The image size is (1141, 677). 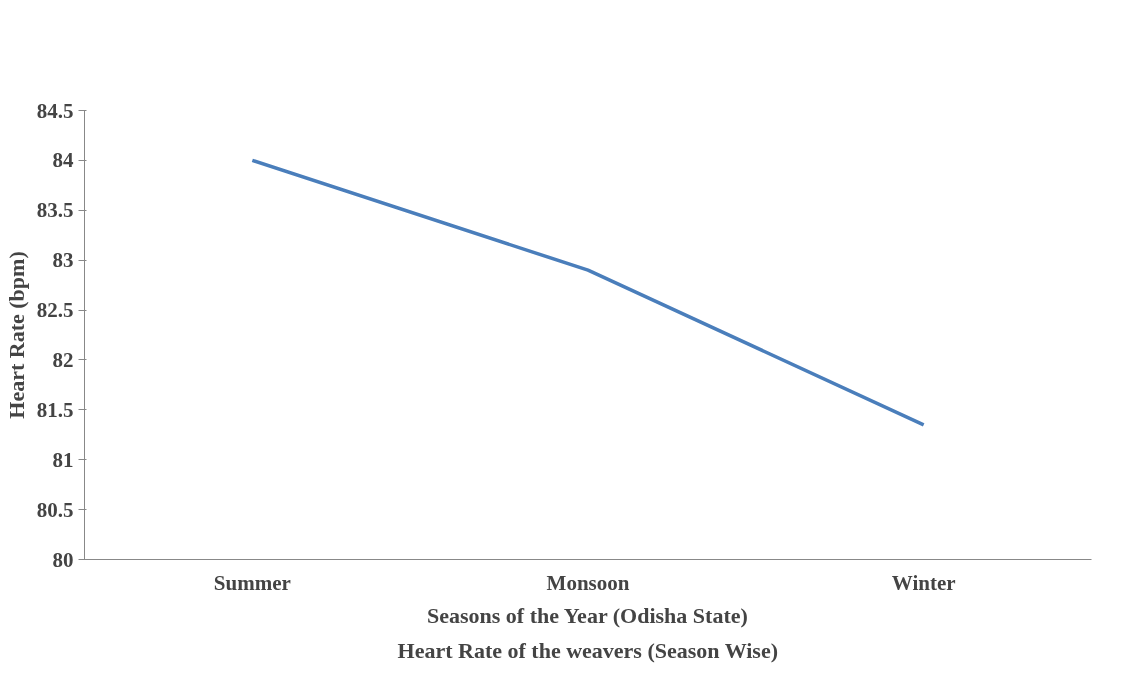 What do you see at coordinates (63, 260) in the screenshot?
I see `y-tick-label: 83` at bounding box center [63, 260].